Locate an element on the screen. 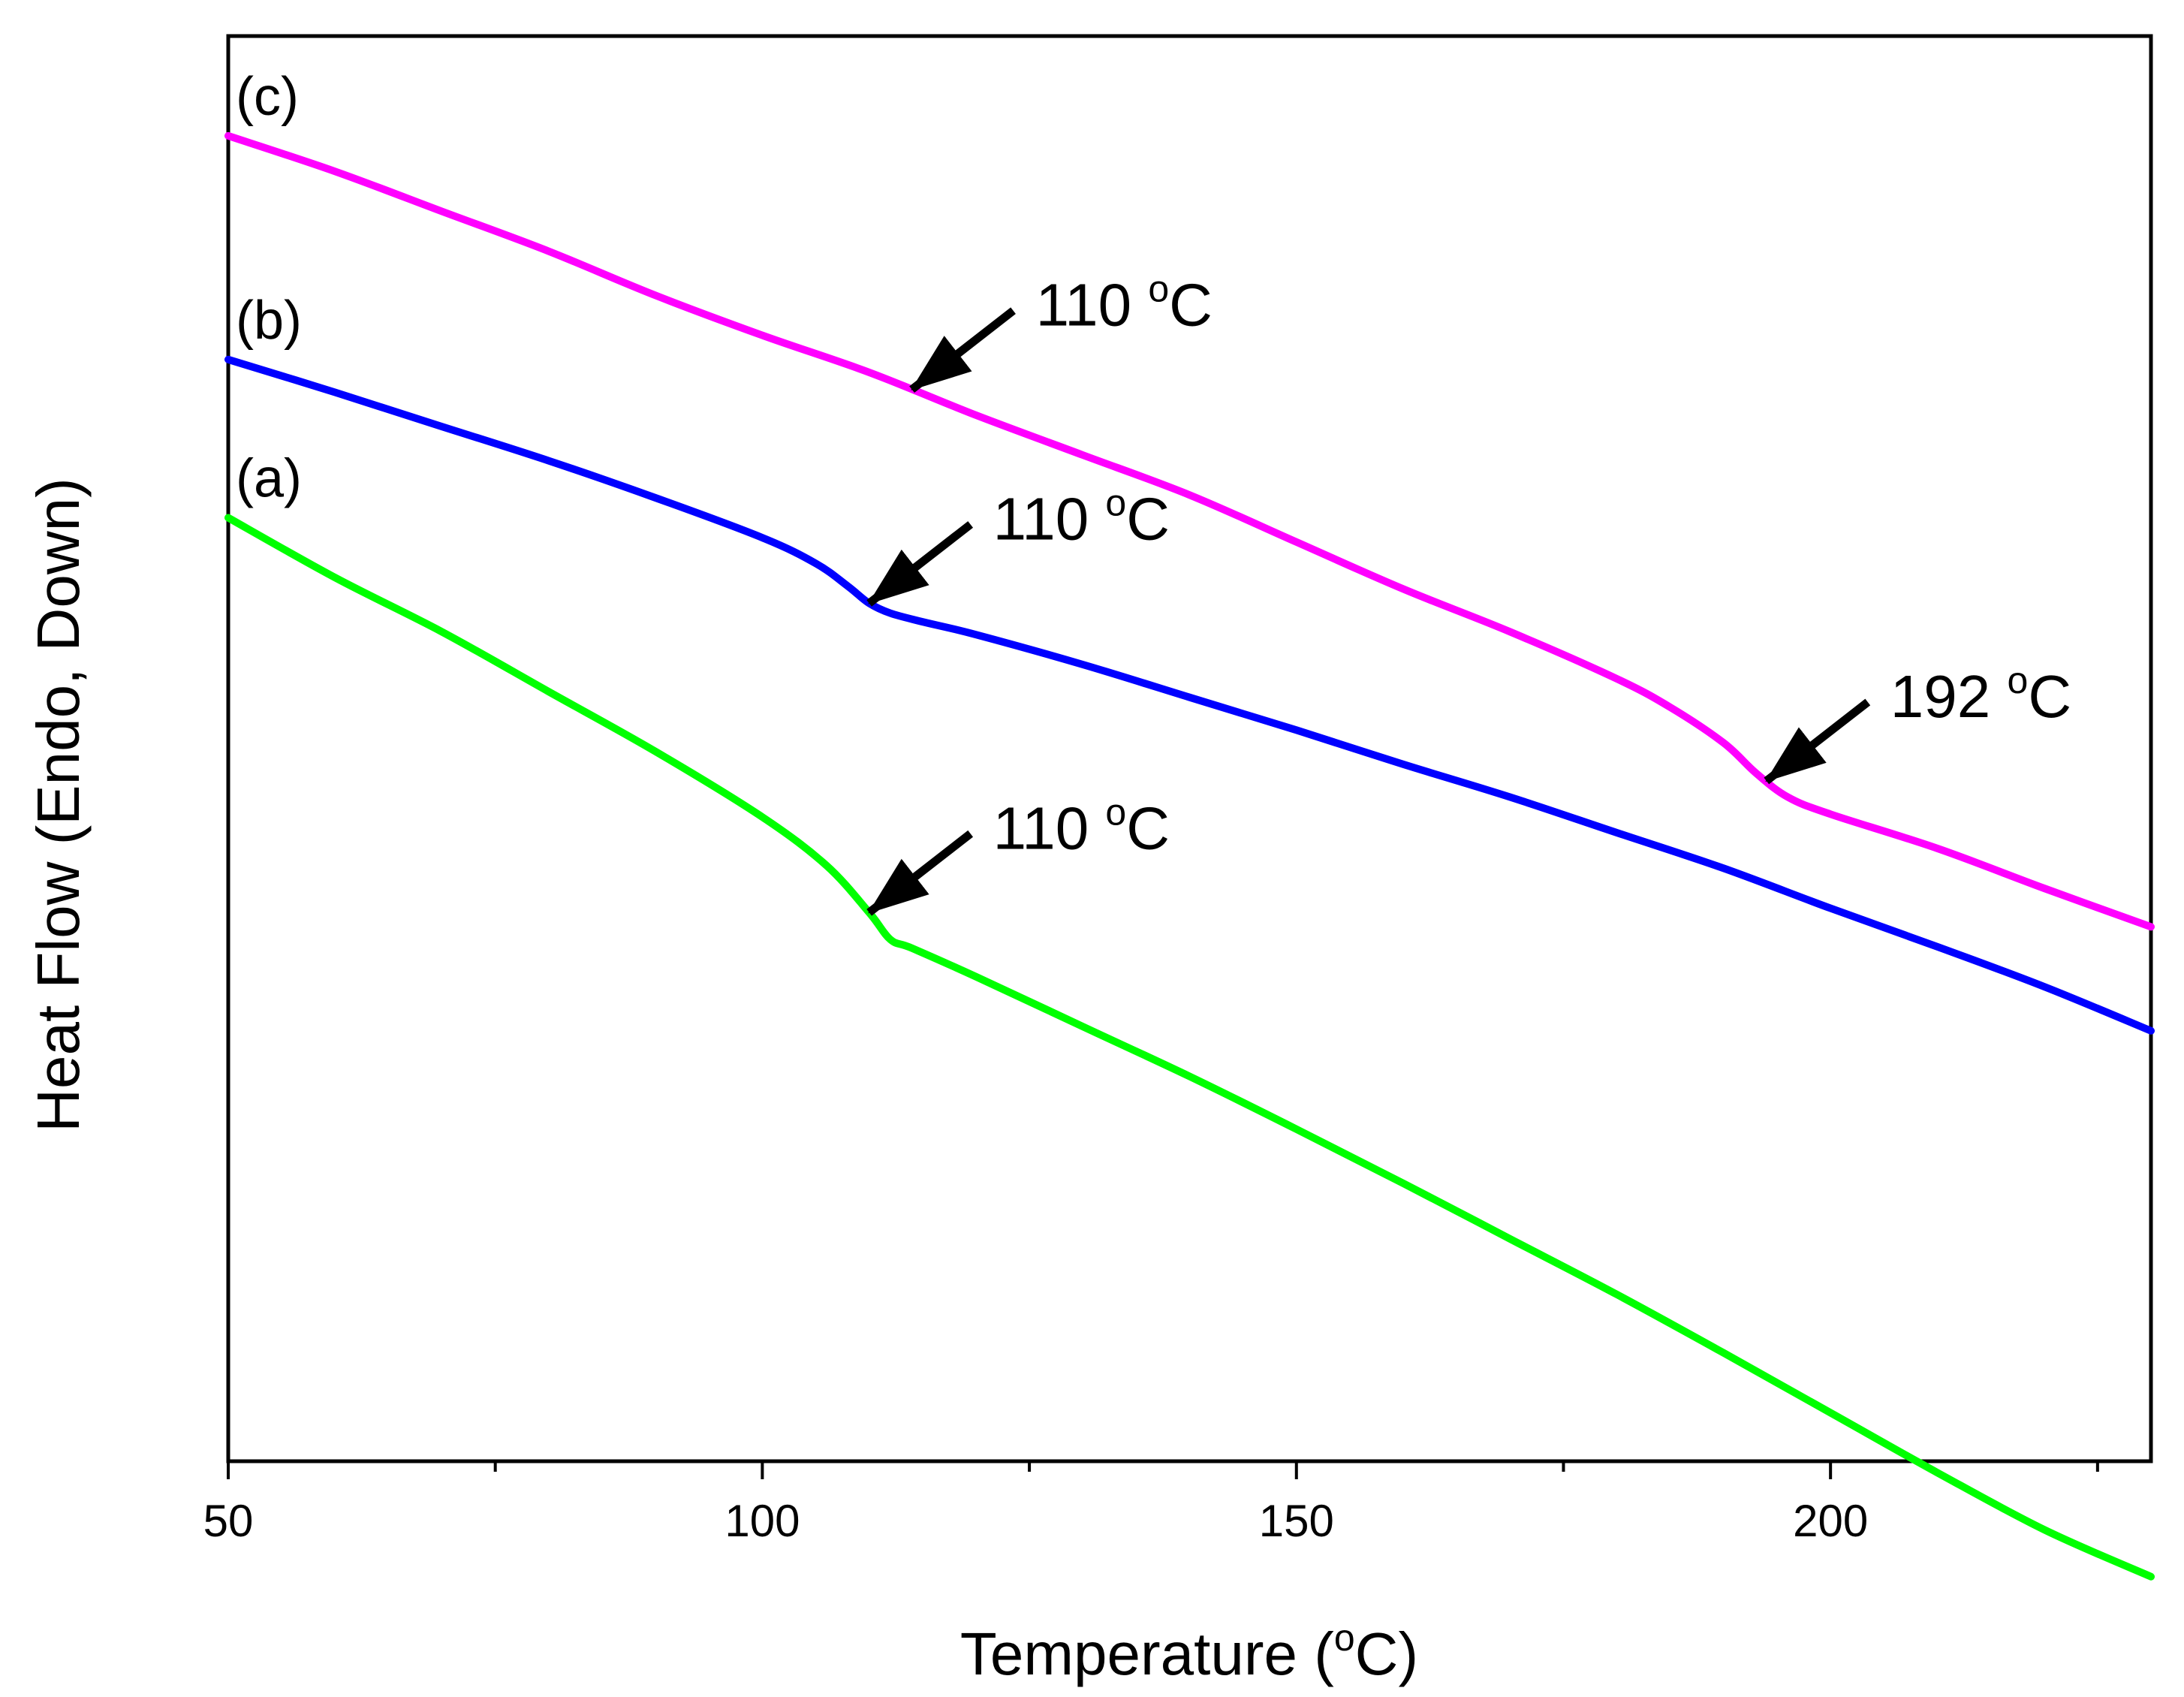 The width and height of the screenshot is (2184, 1697). x-tick-label: 200 is located at coordinates (1830, 1521).